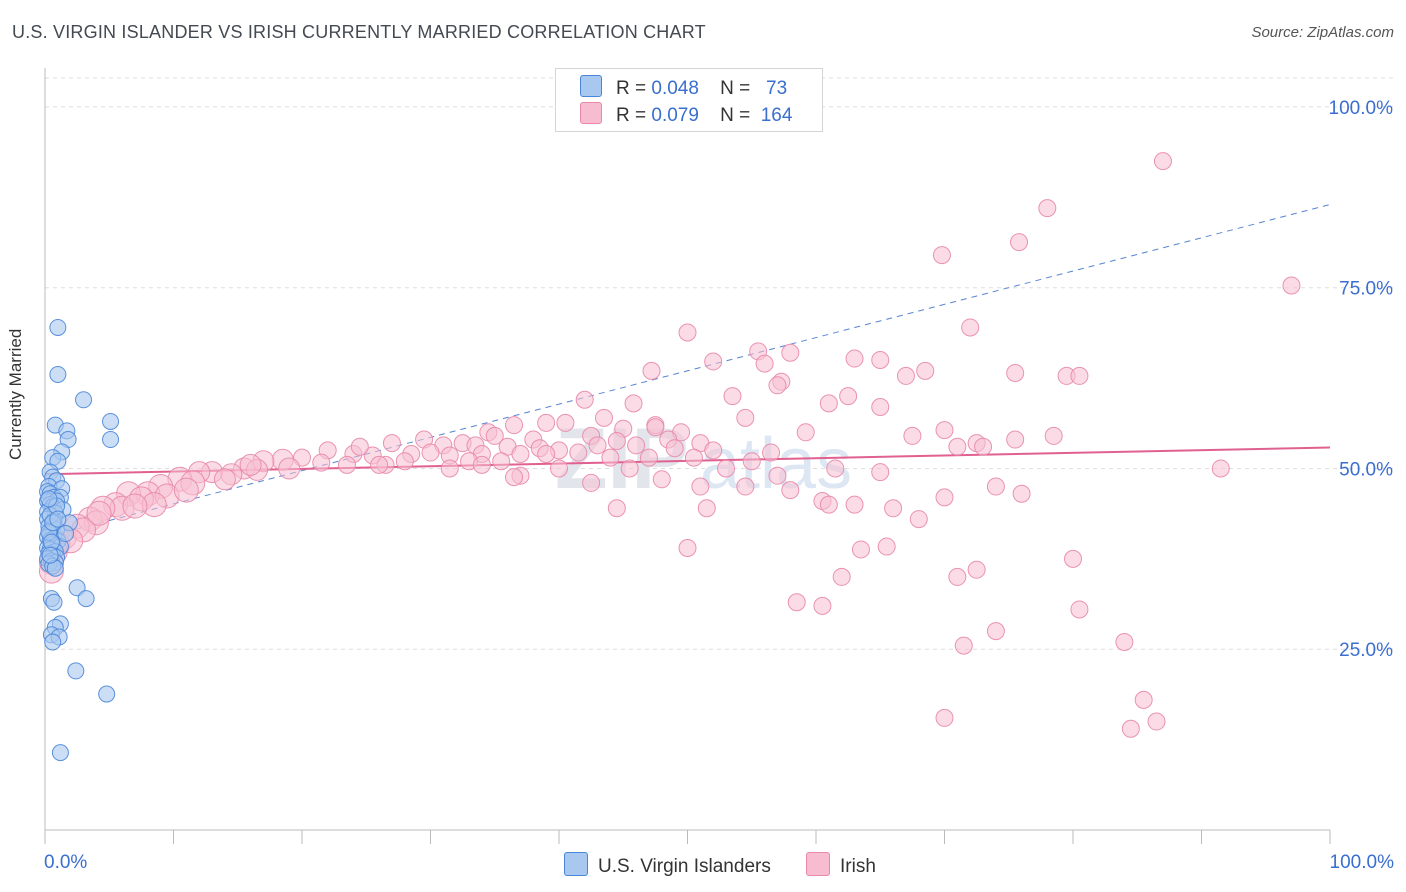 Image resolution: width=1406 pixels, height=892 pixels. I want to click on legend-label: U.S. Virgin Islanders, so click(684, 866).